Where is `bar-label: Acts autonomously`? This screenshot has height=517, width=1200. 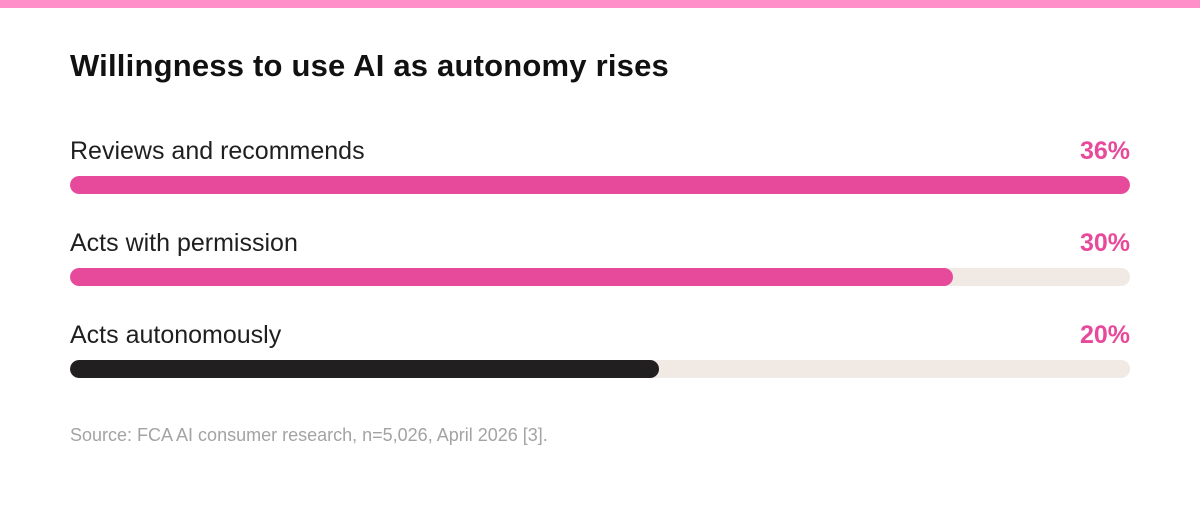
bar-label: Acts autonomously is located at coordinates (176, 335).